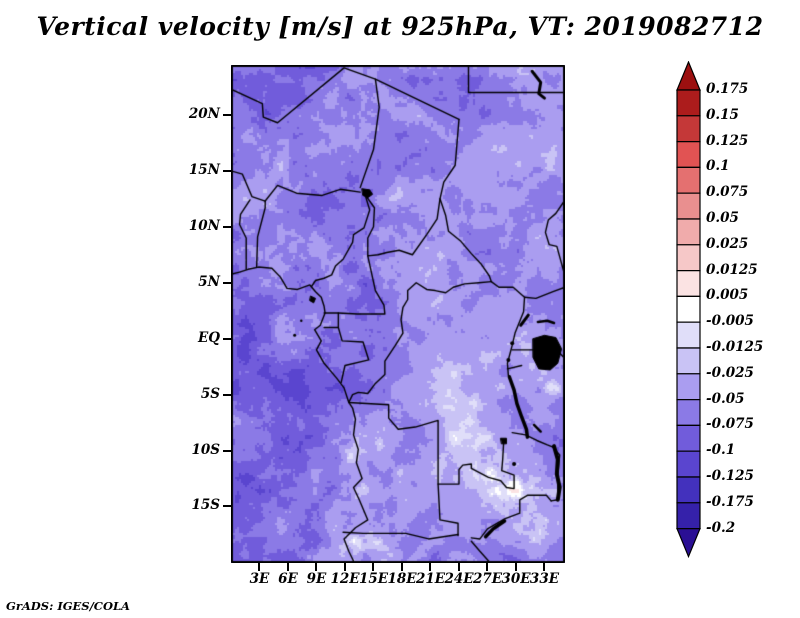 This screenshot has height=618, width=800. Describe the element at coordinates (735, 347) in the screenshot. I see `colorbar-tick-label: -0.0125` at that location.